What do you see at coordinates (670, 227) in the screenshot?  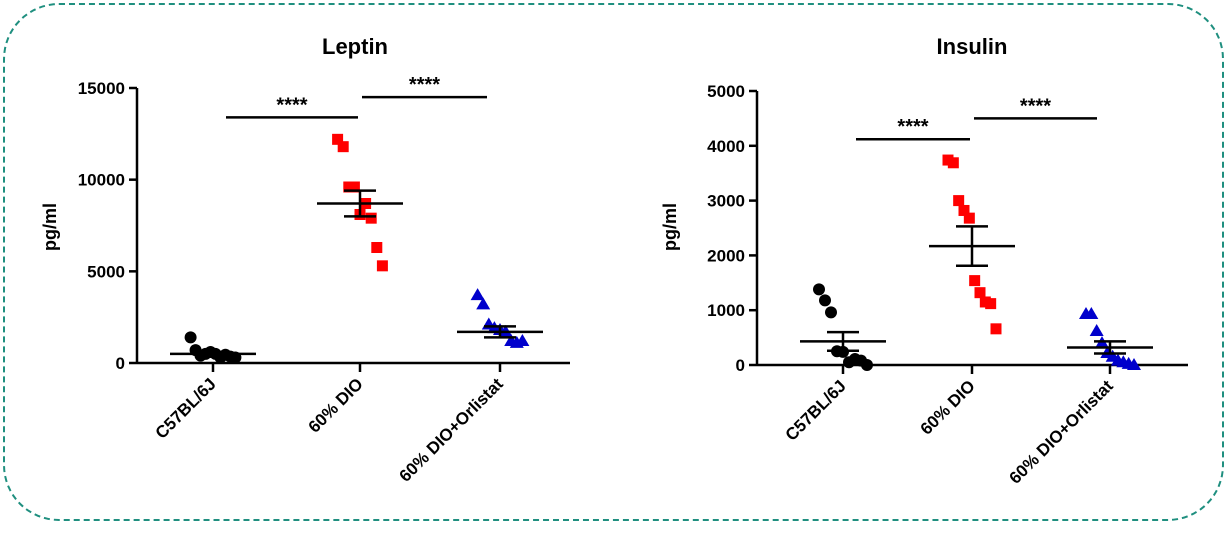 I see `insulin-y-axis-label: pg/ml` at bounding box center [670, 227].